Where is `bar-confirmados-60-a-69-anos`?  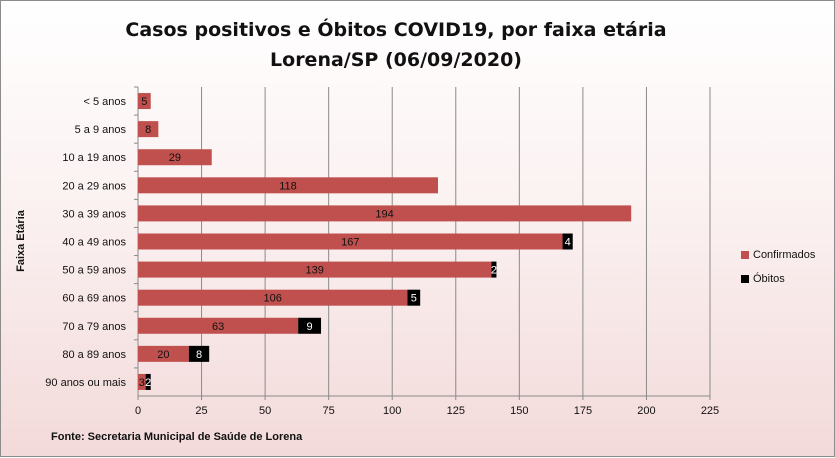
bar-confirmados-60-a-69-anos is located at coordinates (273, 297).